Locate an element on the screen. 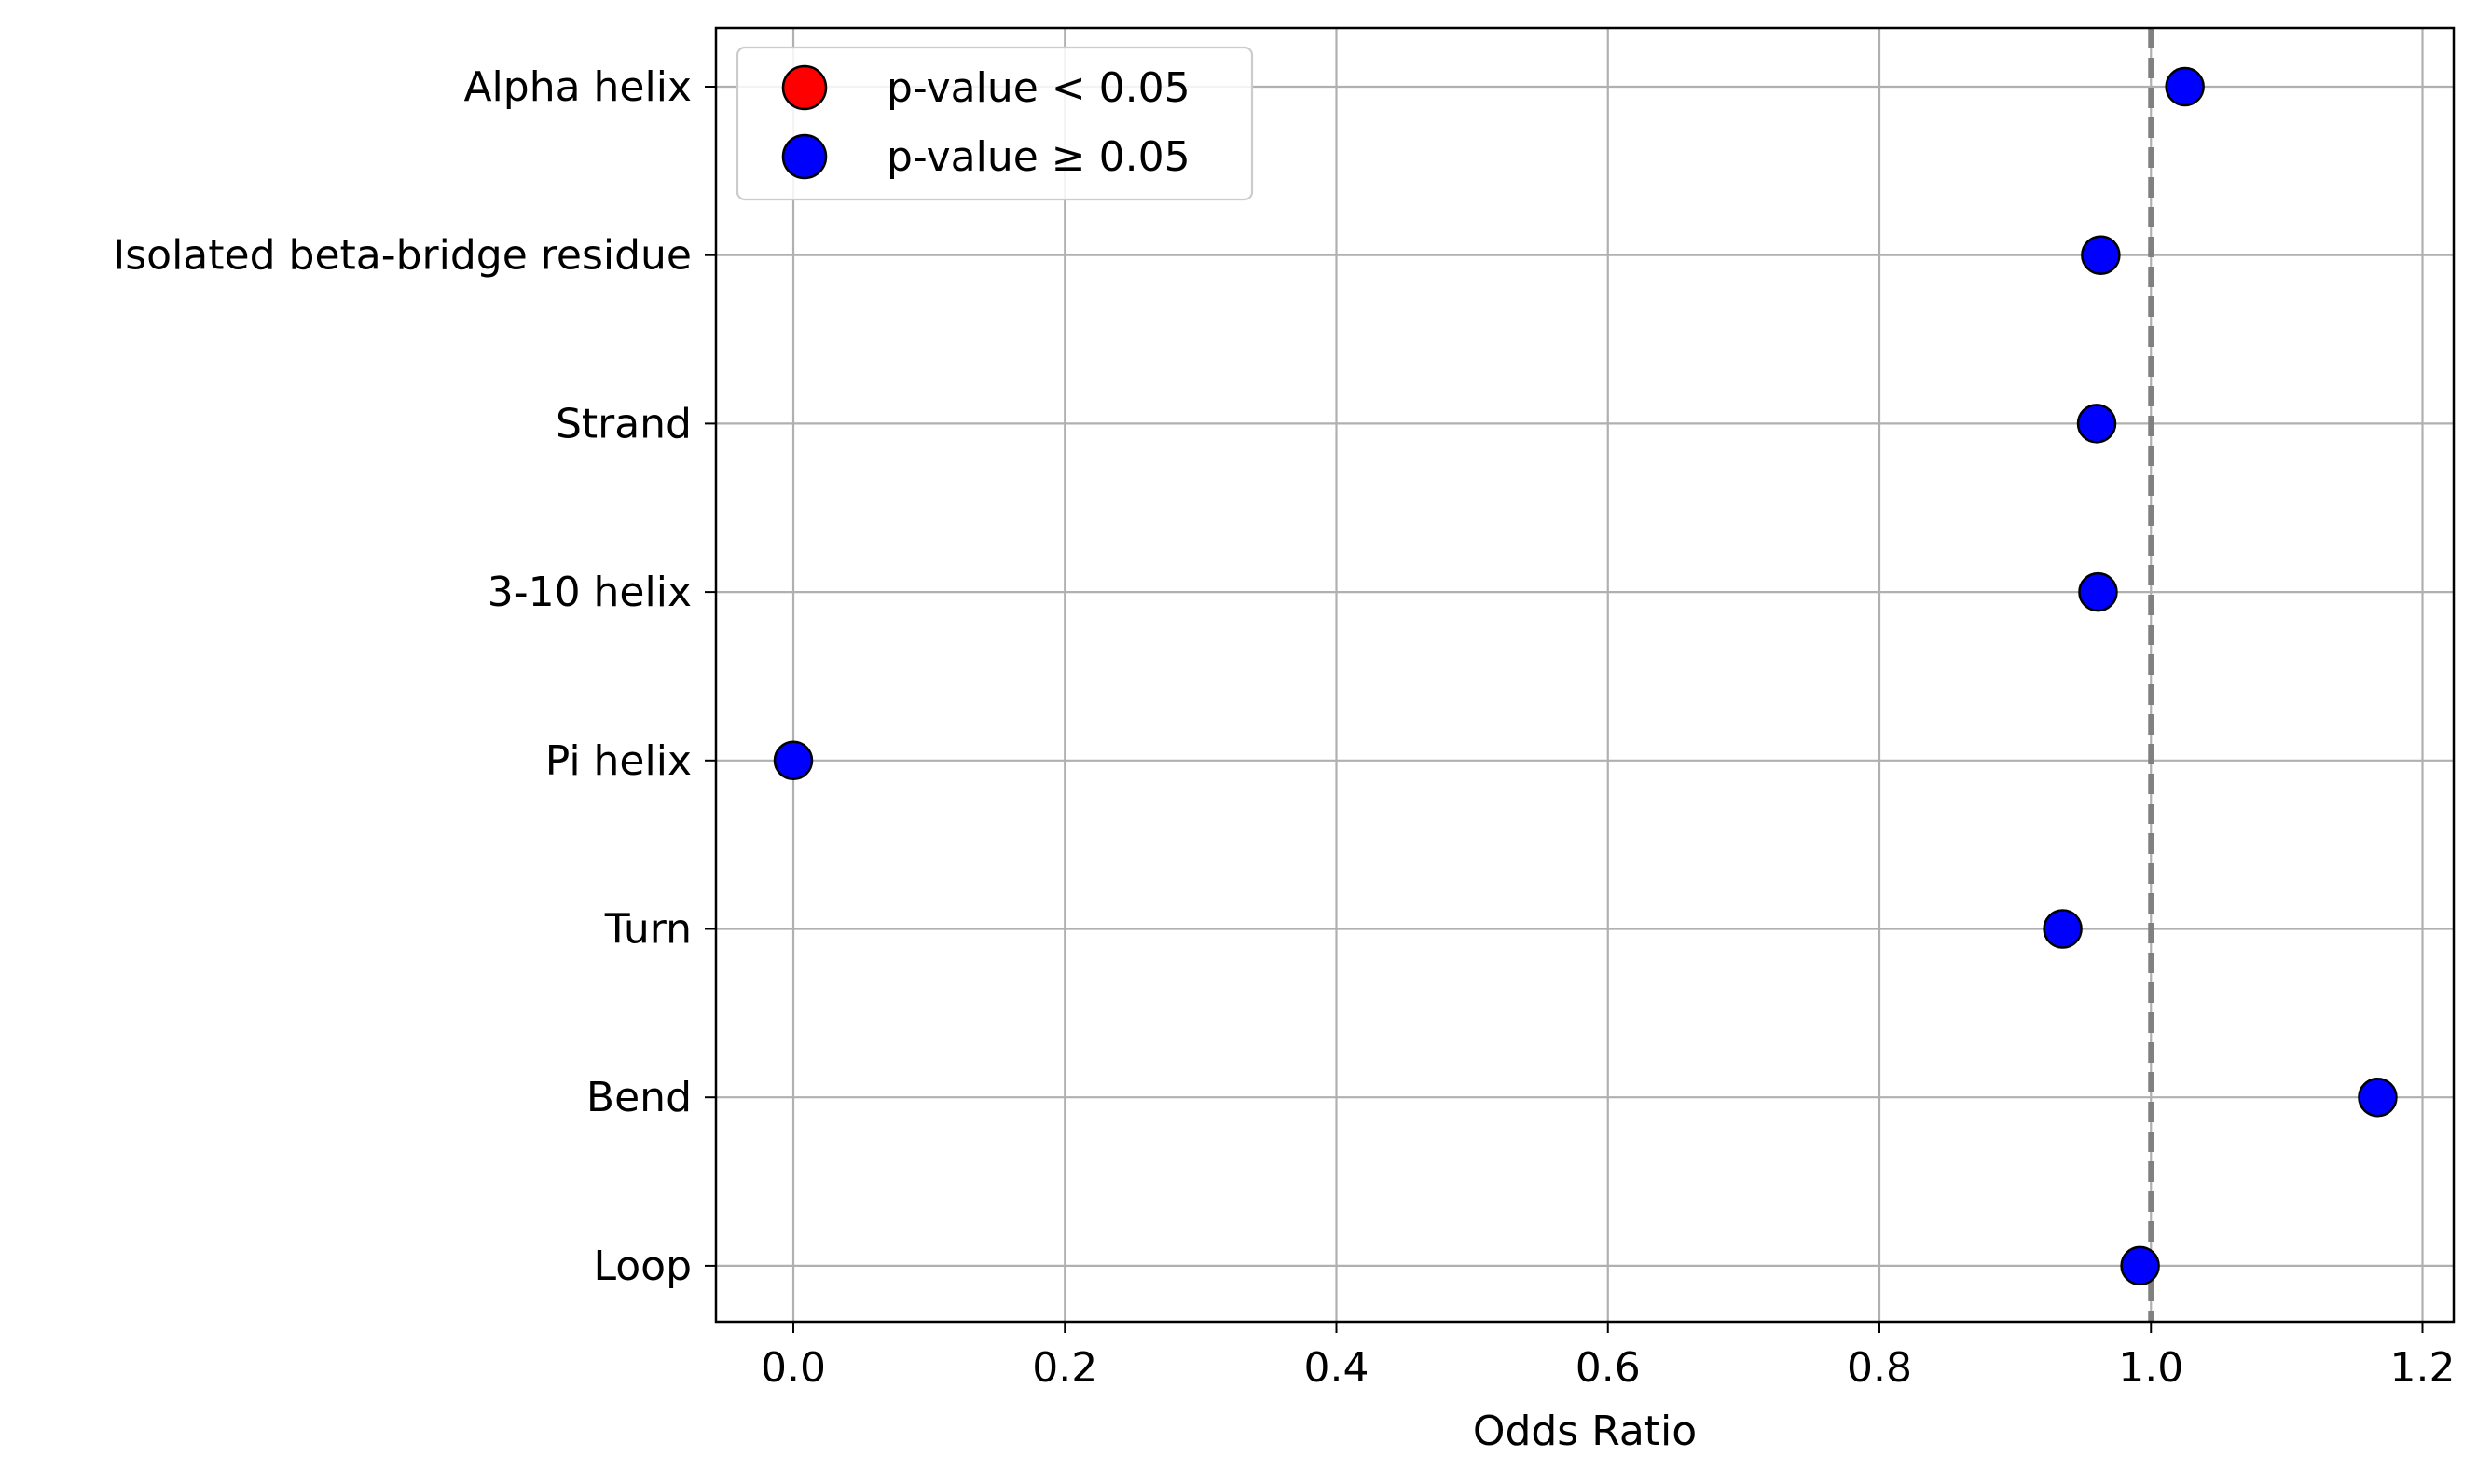 This screenshot has height=1484, width=2477. category-label: Isolated beta-bridge residue is located at coordinates (403, 256).